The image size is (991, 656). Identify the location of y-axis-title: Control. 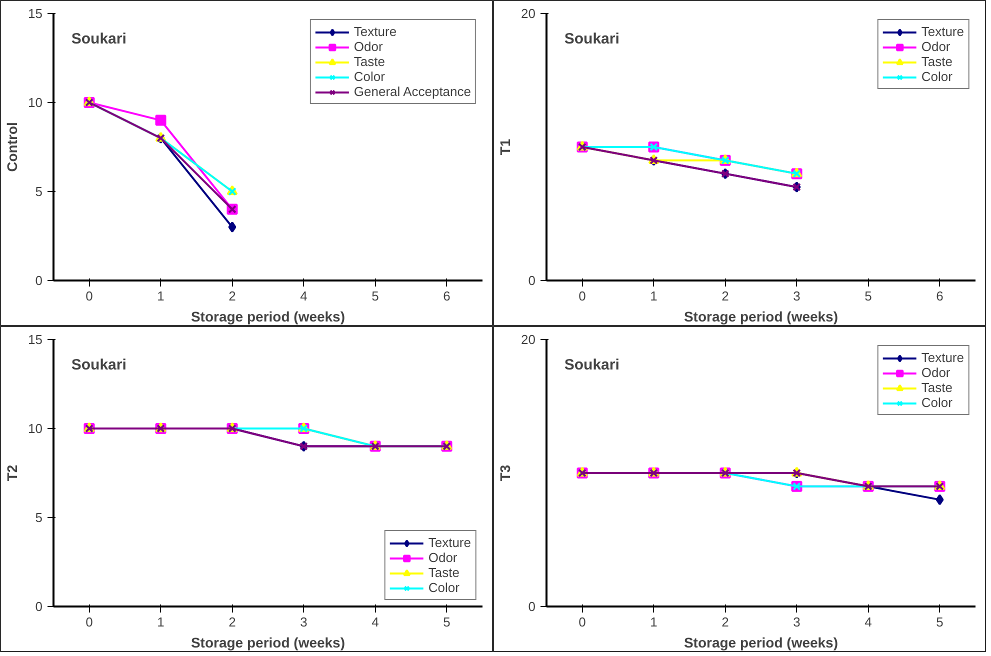
(12, 147).